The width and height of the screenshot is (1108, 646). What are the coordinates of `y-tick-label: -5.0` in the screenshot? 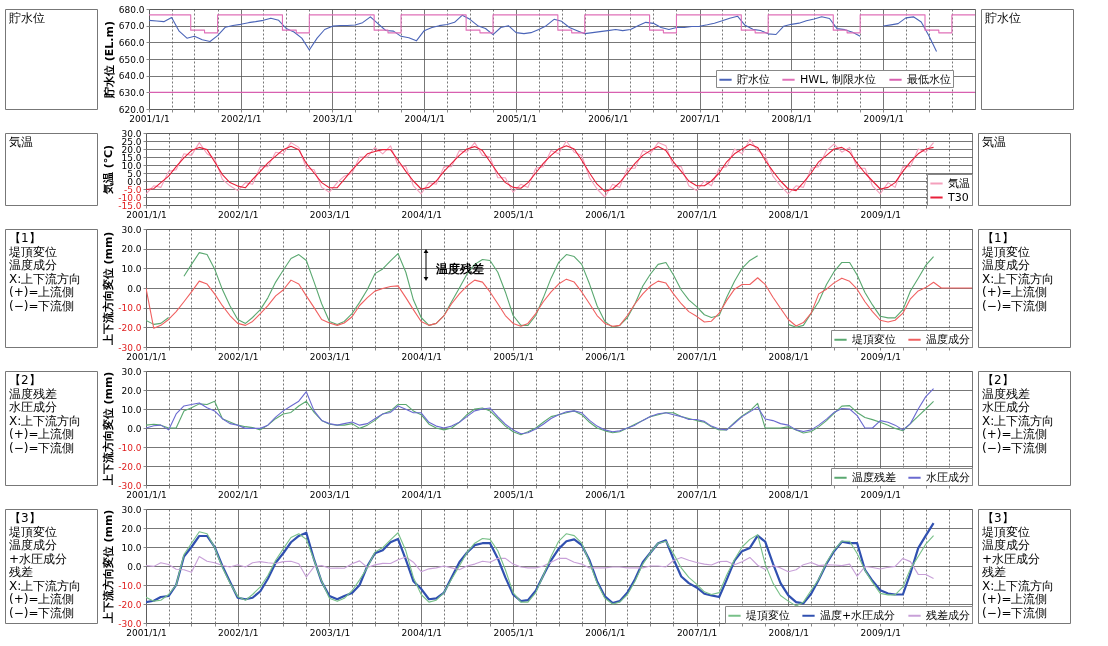 It's located at (132, 189).